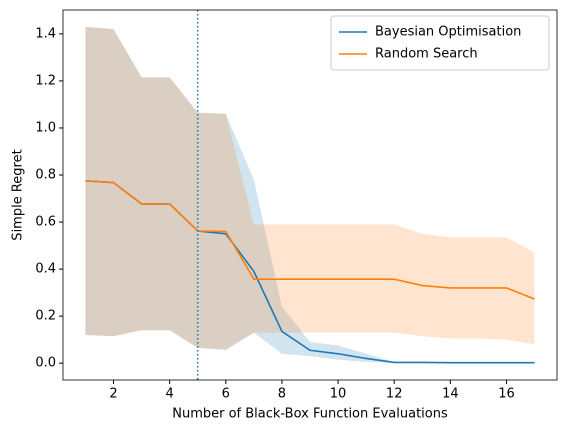 The image size is (567, 433). Describe the element at coordinates (226, 394) in the screenshot. I see `x-tick-label: 6` at that location.